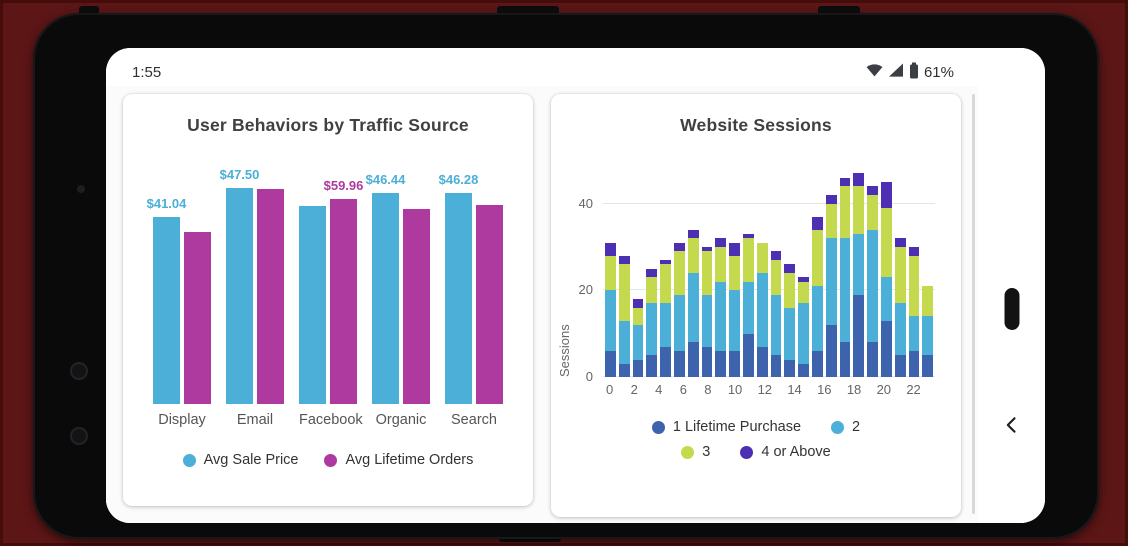  What do you see at coordinates (845, 427) in the screenshot?
I see `legend-item: 2` at bounding box center [845, 427].